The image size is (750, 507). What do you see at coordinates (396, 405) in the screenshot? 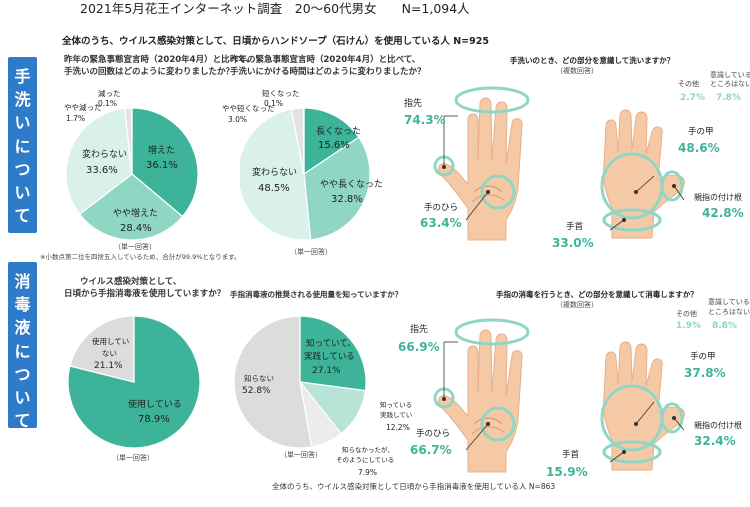
I see `pie4-label: 知っている` at bounding box center [396, 405].